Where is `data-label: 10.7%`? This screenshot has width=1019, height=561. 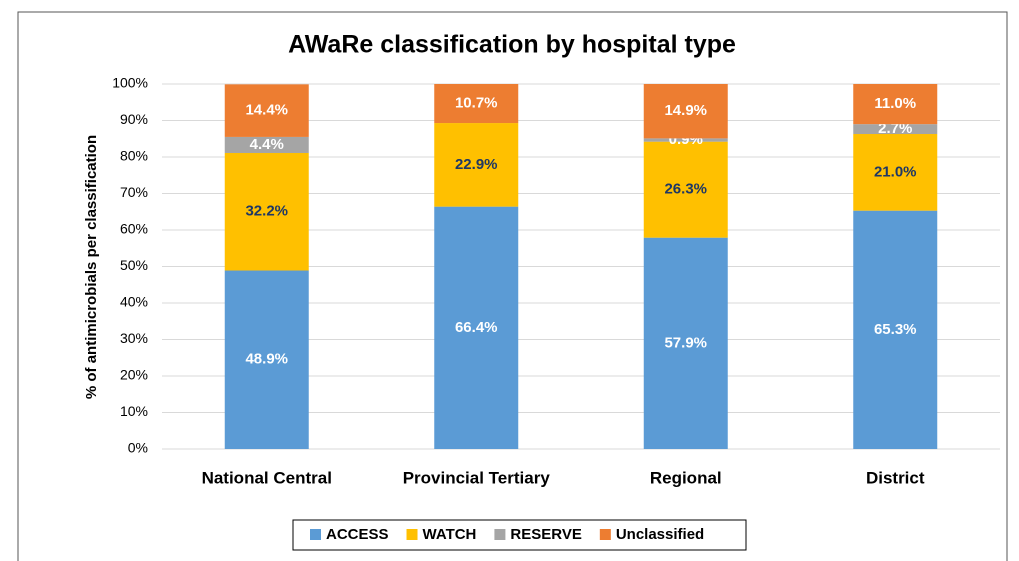 data-label: 10.7% is located at coordinates (476, 102).